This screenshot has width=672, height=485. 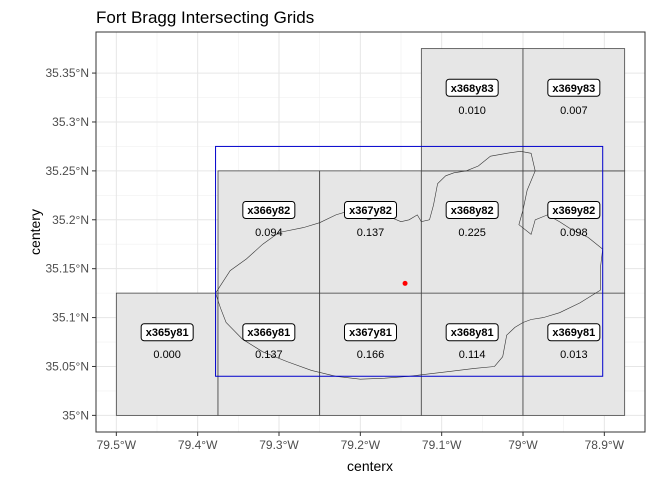 What do you see at coordinates (361, 445) in the screenshot?
I see `x-tick-label: 79.2°W` at bounding box center [361, 445].